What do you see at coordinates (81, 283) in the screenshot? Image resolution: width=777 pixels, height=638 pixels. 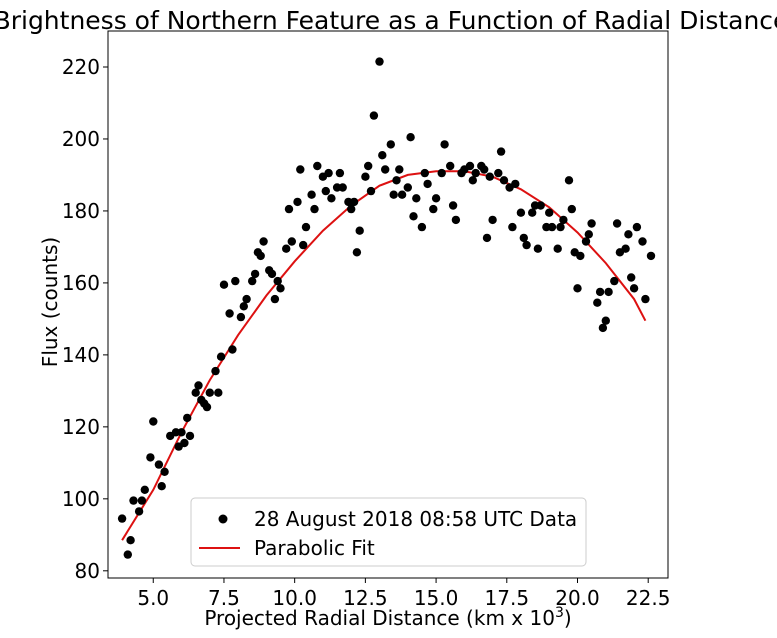 I see `y-tick-label: 160` at bounding box center [81, 283].